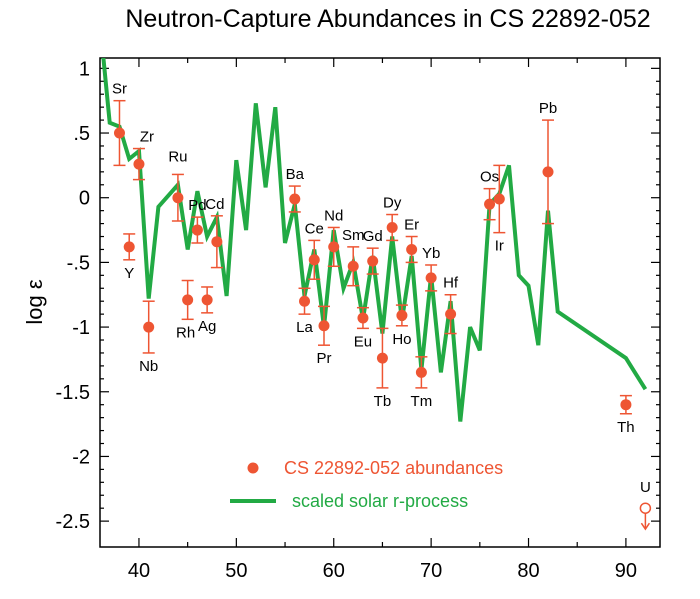 The height and width of the screenshot is (599, 700). What do you see at coordinates (528, 571) in the screenshot?
I see `x-tick-label: 80` at bounding box center [528, 571].